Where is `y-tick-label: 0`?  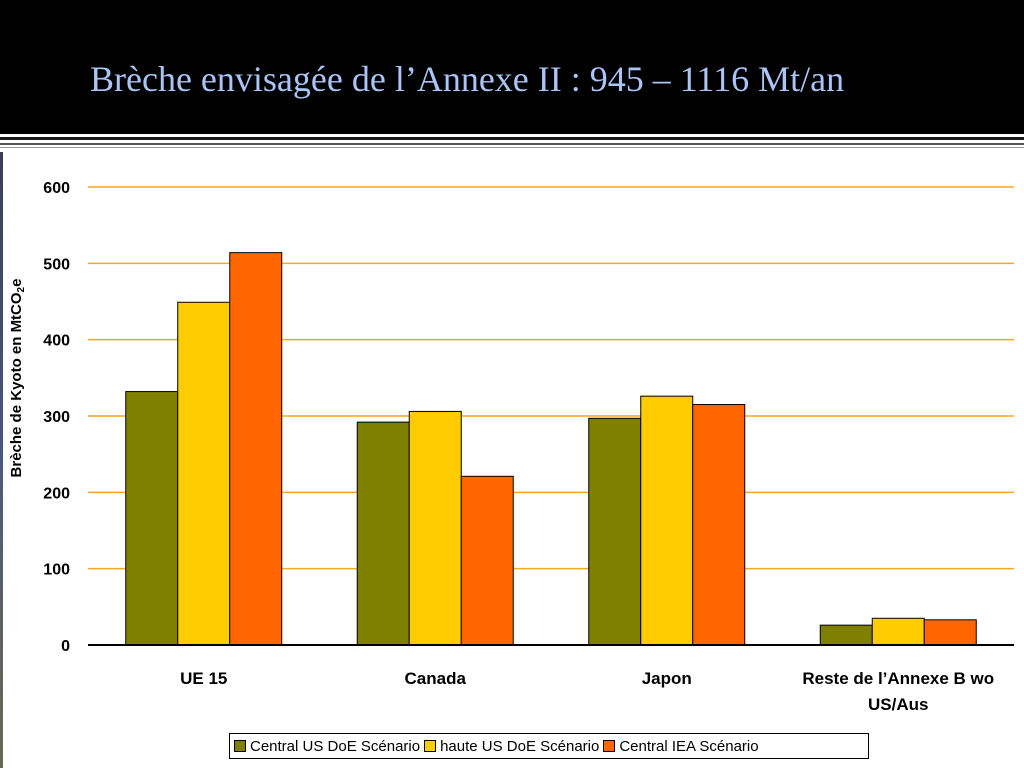
y-tick-label: 0 is located at coordinates (65, 646).